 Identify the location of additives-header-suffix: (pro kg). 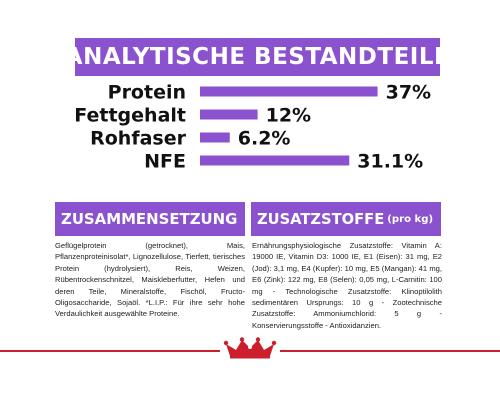
(410, 219).